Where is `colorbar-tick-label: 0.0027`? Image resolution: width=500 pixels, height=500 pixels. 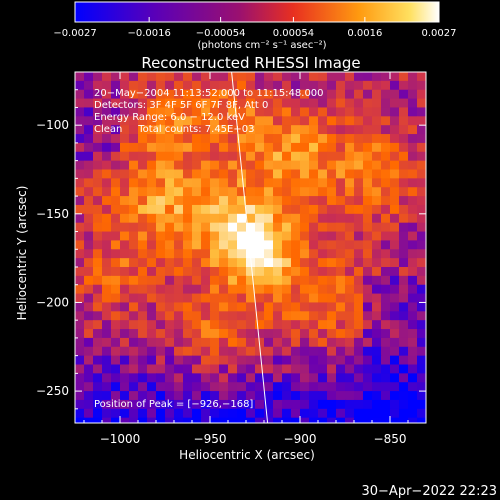 colorbar-tick-label: 0.0027 is located at coordinates (439, 33).